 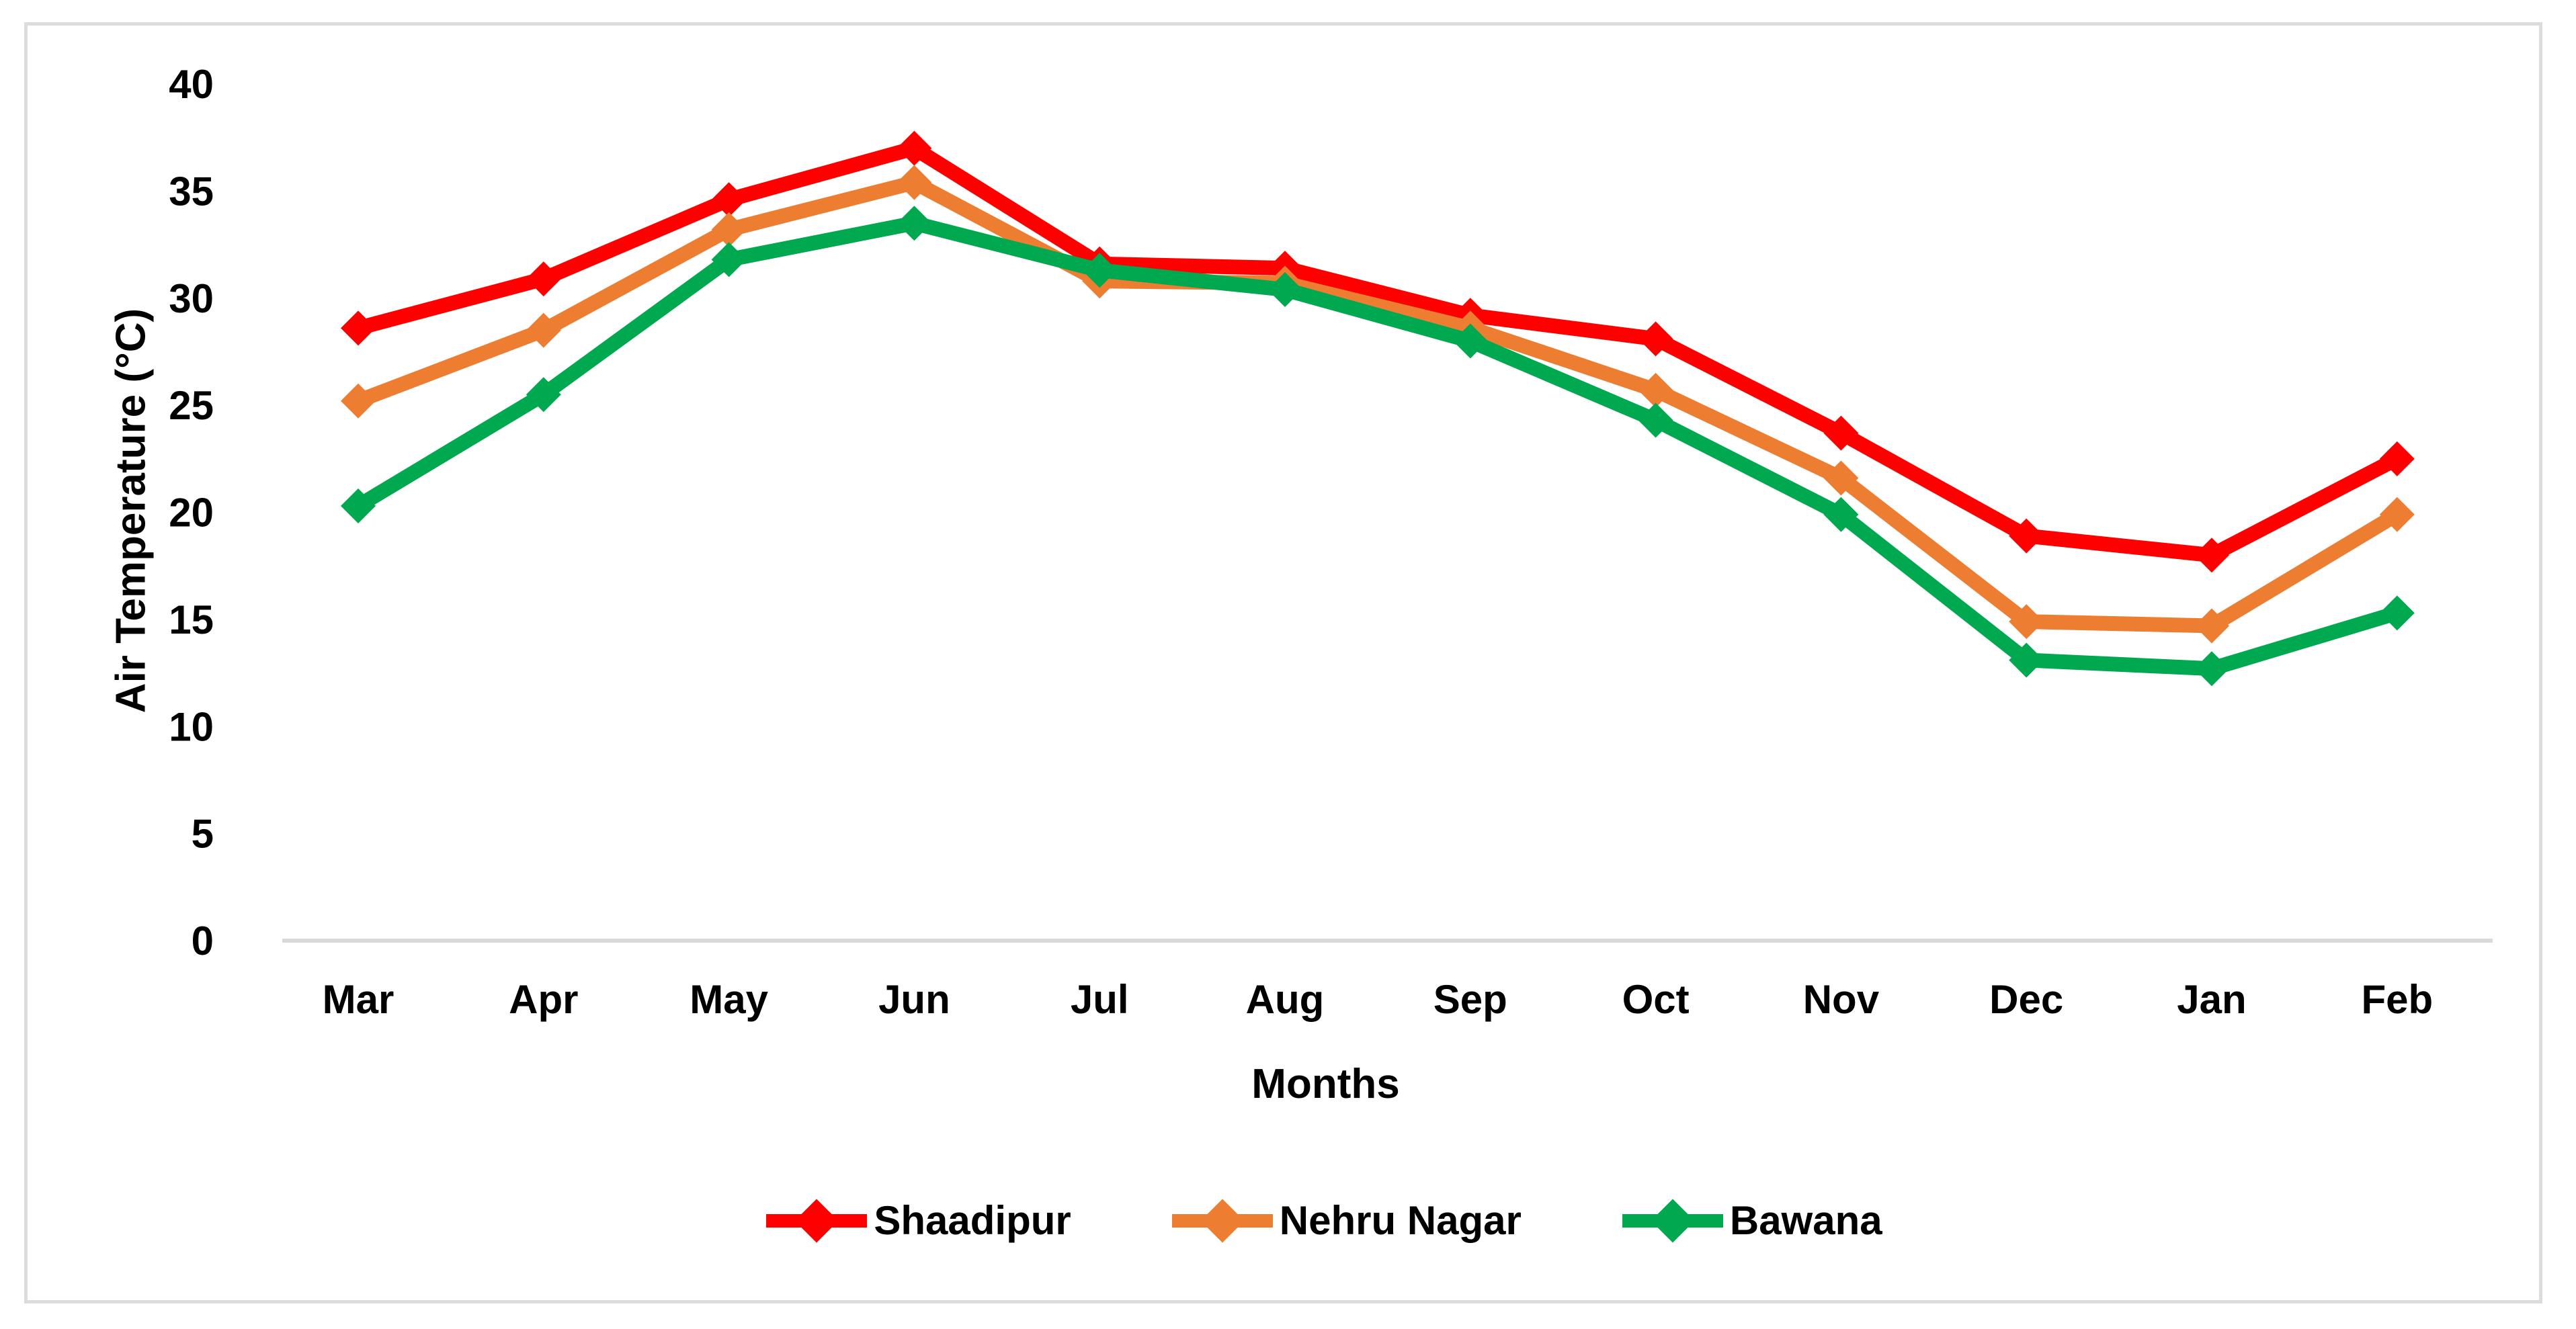 What do you see at coordinates (1100, 270) in the screenshot?
I see `data-point-bawana-jul` at bounding box center [1100, 270].